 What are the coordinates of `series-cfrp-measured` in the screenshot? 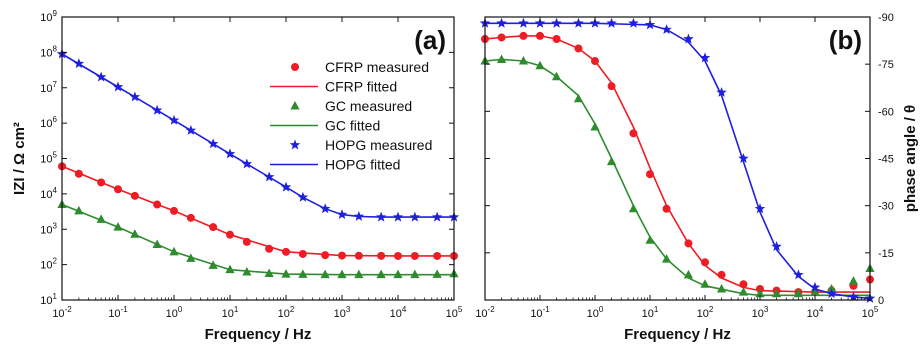 It's located at (258, 211).